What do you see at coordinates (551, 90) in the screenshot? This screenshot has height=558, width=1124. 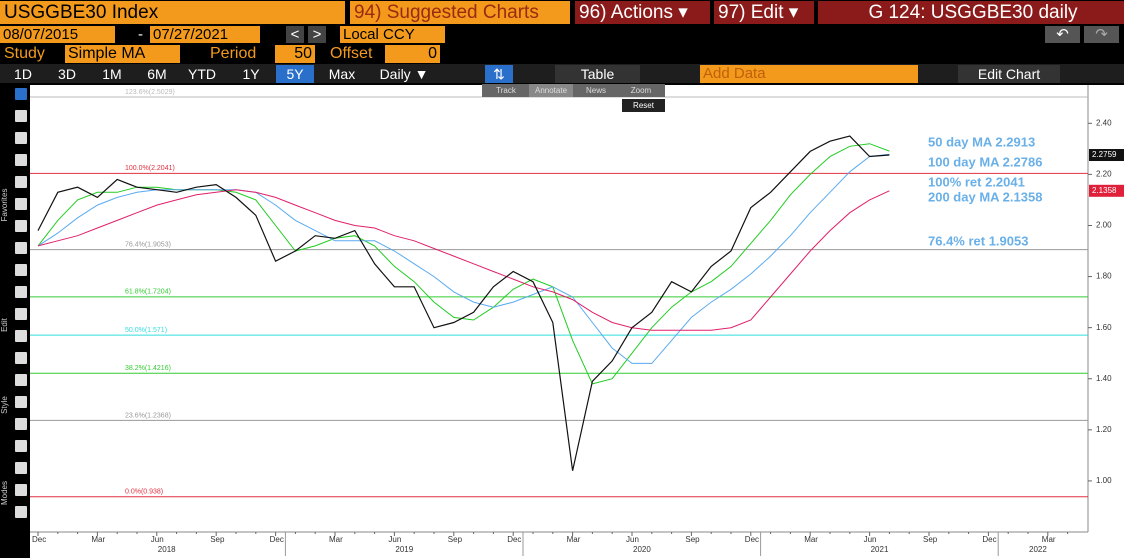 I see `tool-button: Annotate` at bounding box center [551, 90].